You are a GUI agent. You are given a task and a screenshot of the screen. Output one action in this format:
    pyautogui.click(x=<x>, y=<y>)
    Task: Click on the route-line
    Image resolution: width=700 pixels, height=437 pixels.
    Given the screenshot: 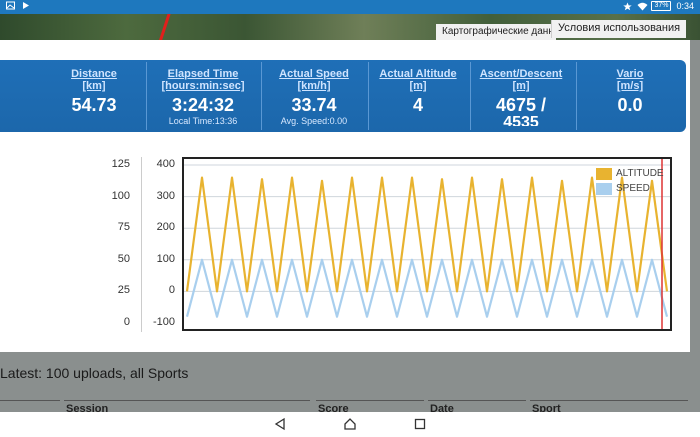 What is the action you would take?
    pyautogui.click(x=164, y=27)
    